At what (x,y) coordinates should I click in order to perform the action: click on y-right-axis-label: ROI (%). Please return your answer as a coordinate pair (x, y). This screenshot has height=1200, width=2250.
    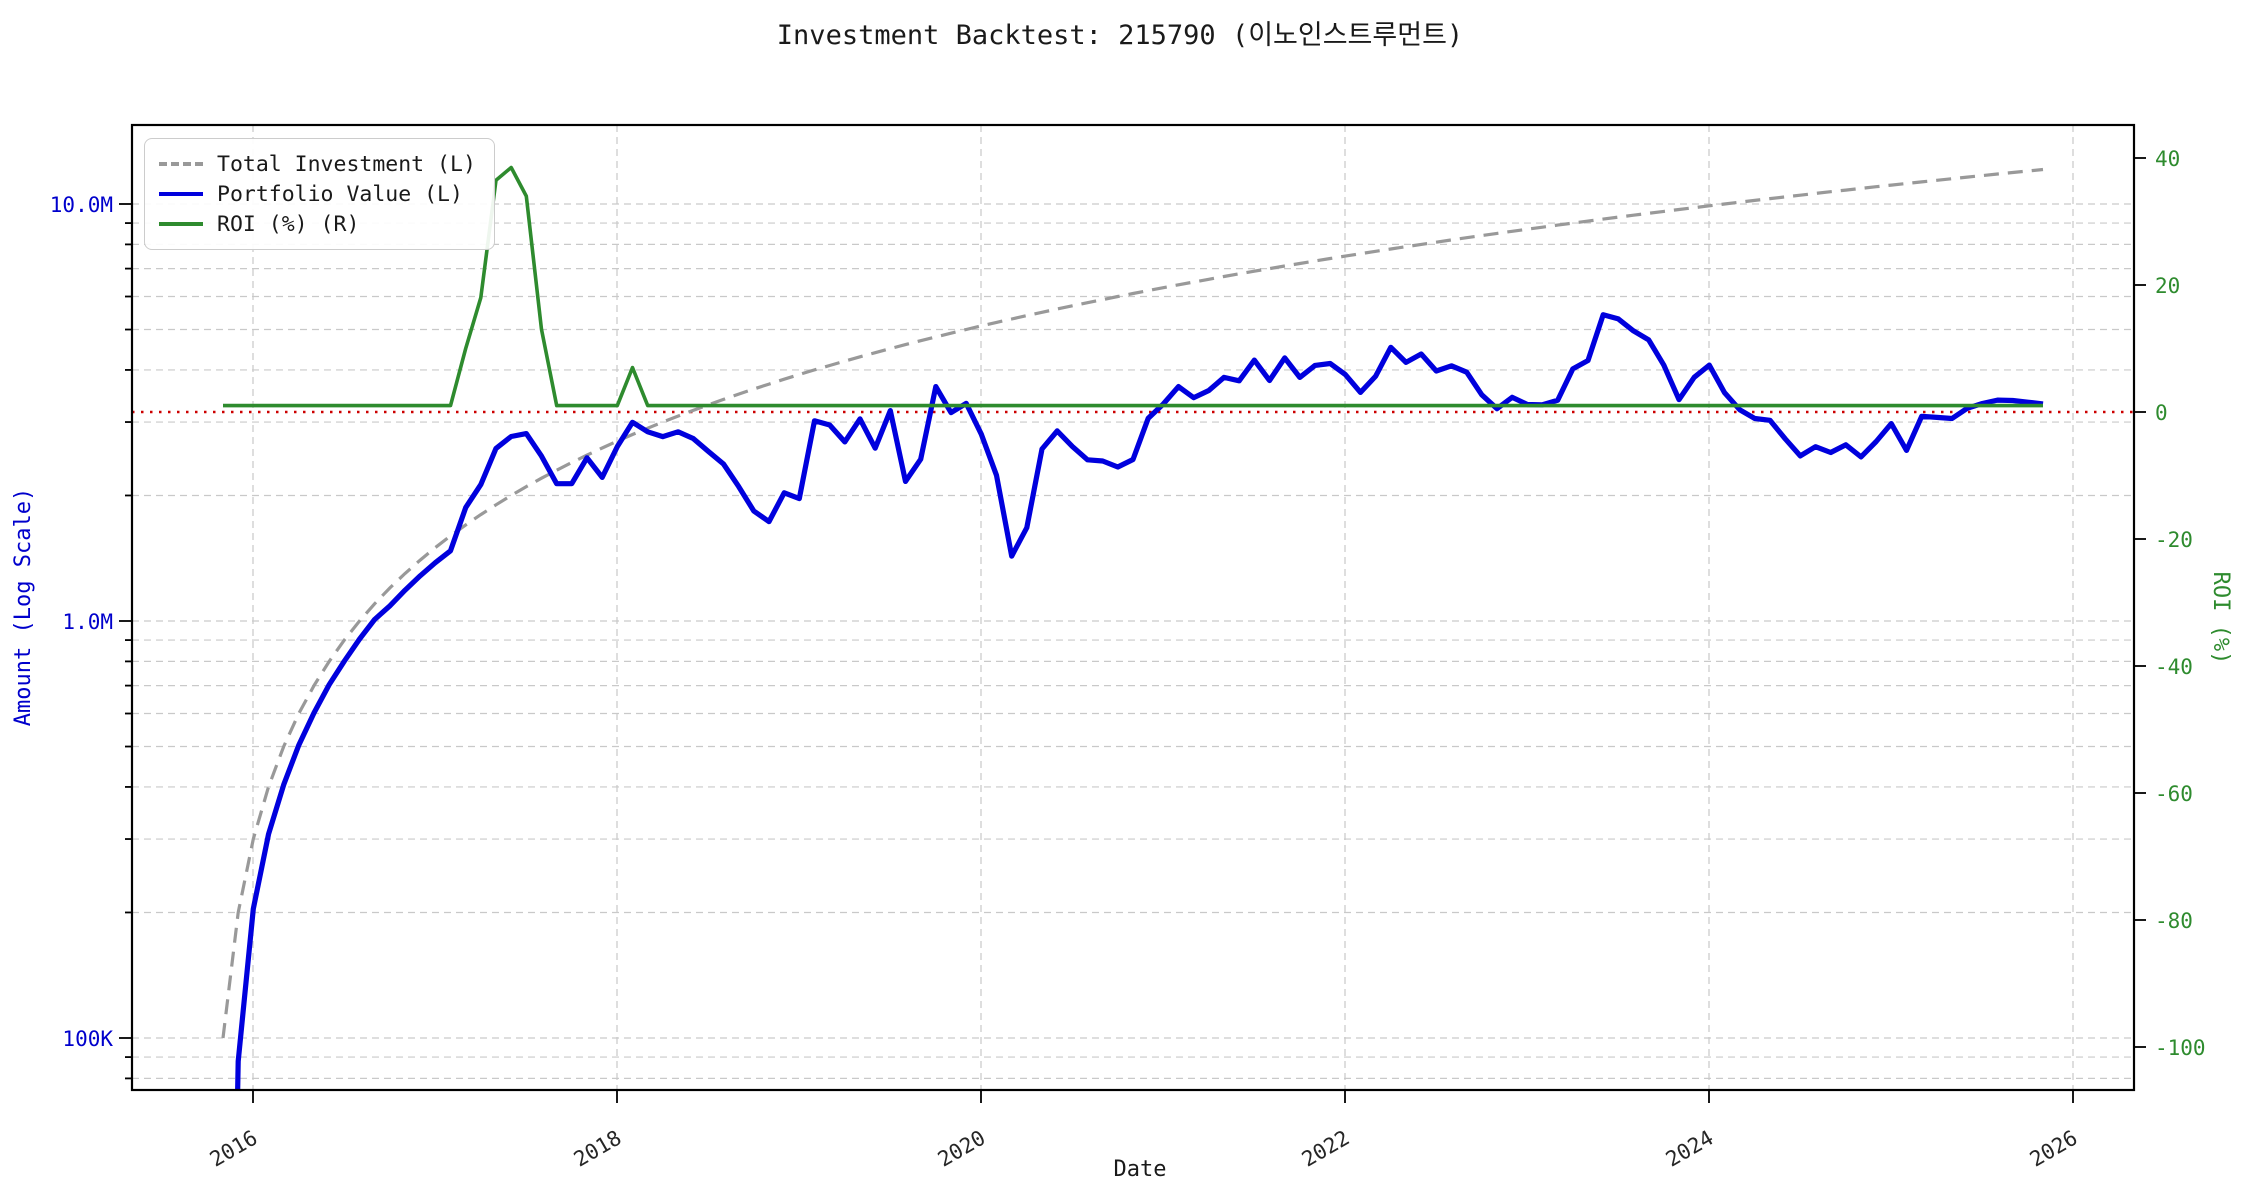
    Looking at the image, I should click on (2220, 618).